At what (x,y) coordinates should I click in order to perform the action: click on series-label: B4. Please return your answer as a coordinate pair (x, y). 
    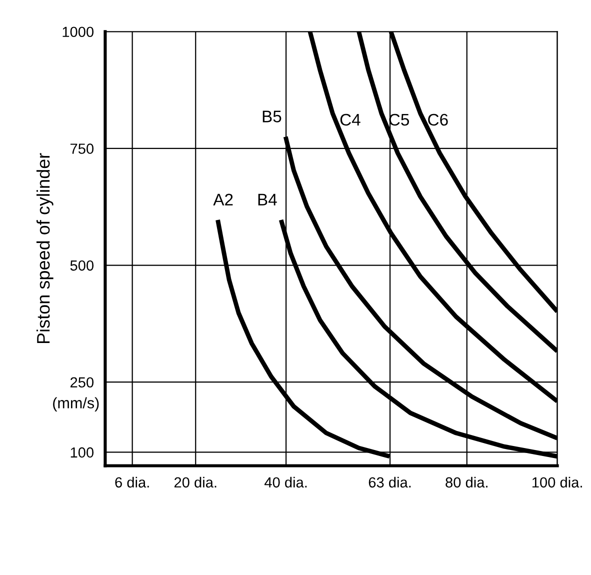
    Looking at the image, I should click on (267, 200).